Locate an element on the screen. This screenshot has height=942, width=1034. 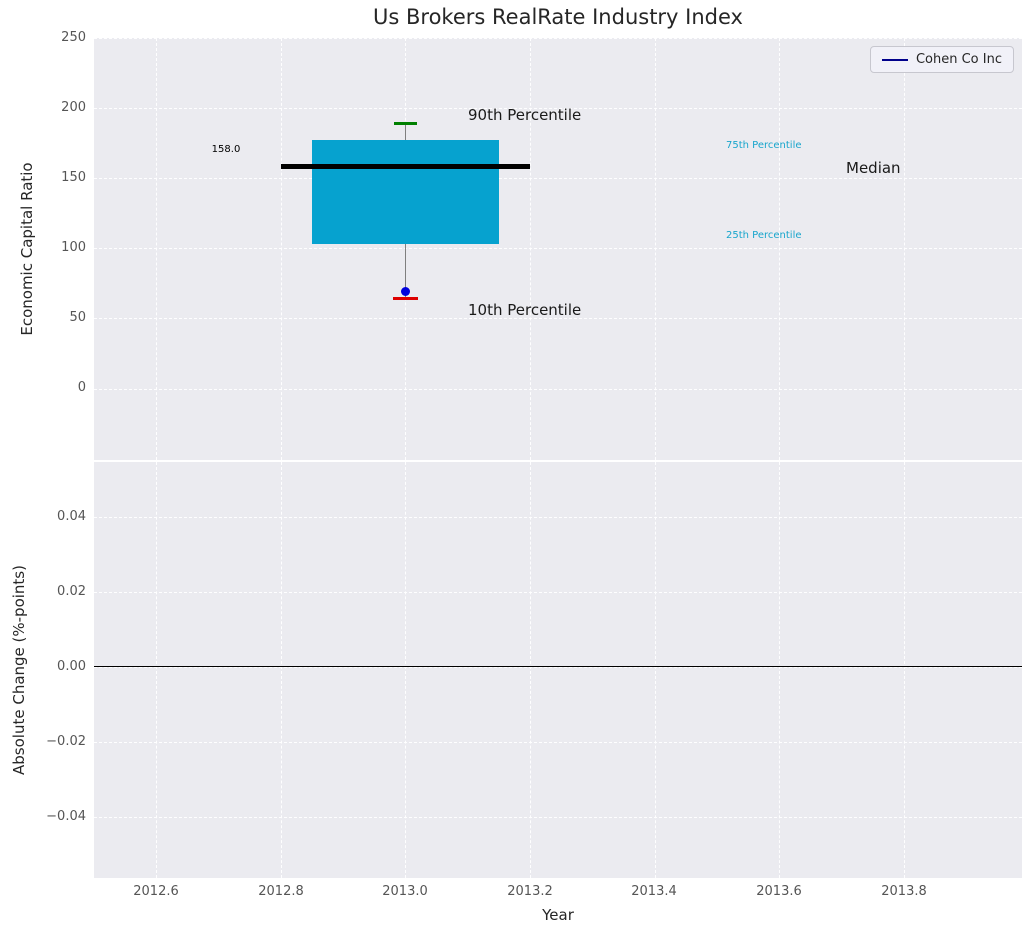
y-tick-label: 200 is located at coordinates (73, 107).